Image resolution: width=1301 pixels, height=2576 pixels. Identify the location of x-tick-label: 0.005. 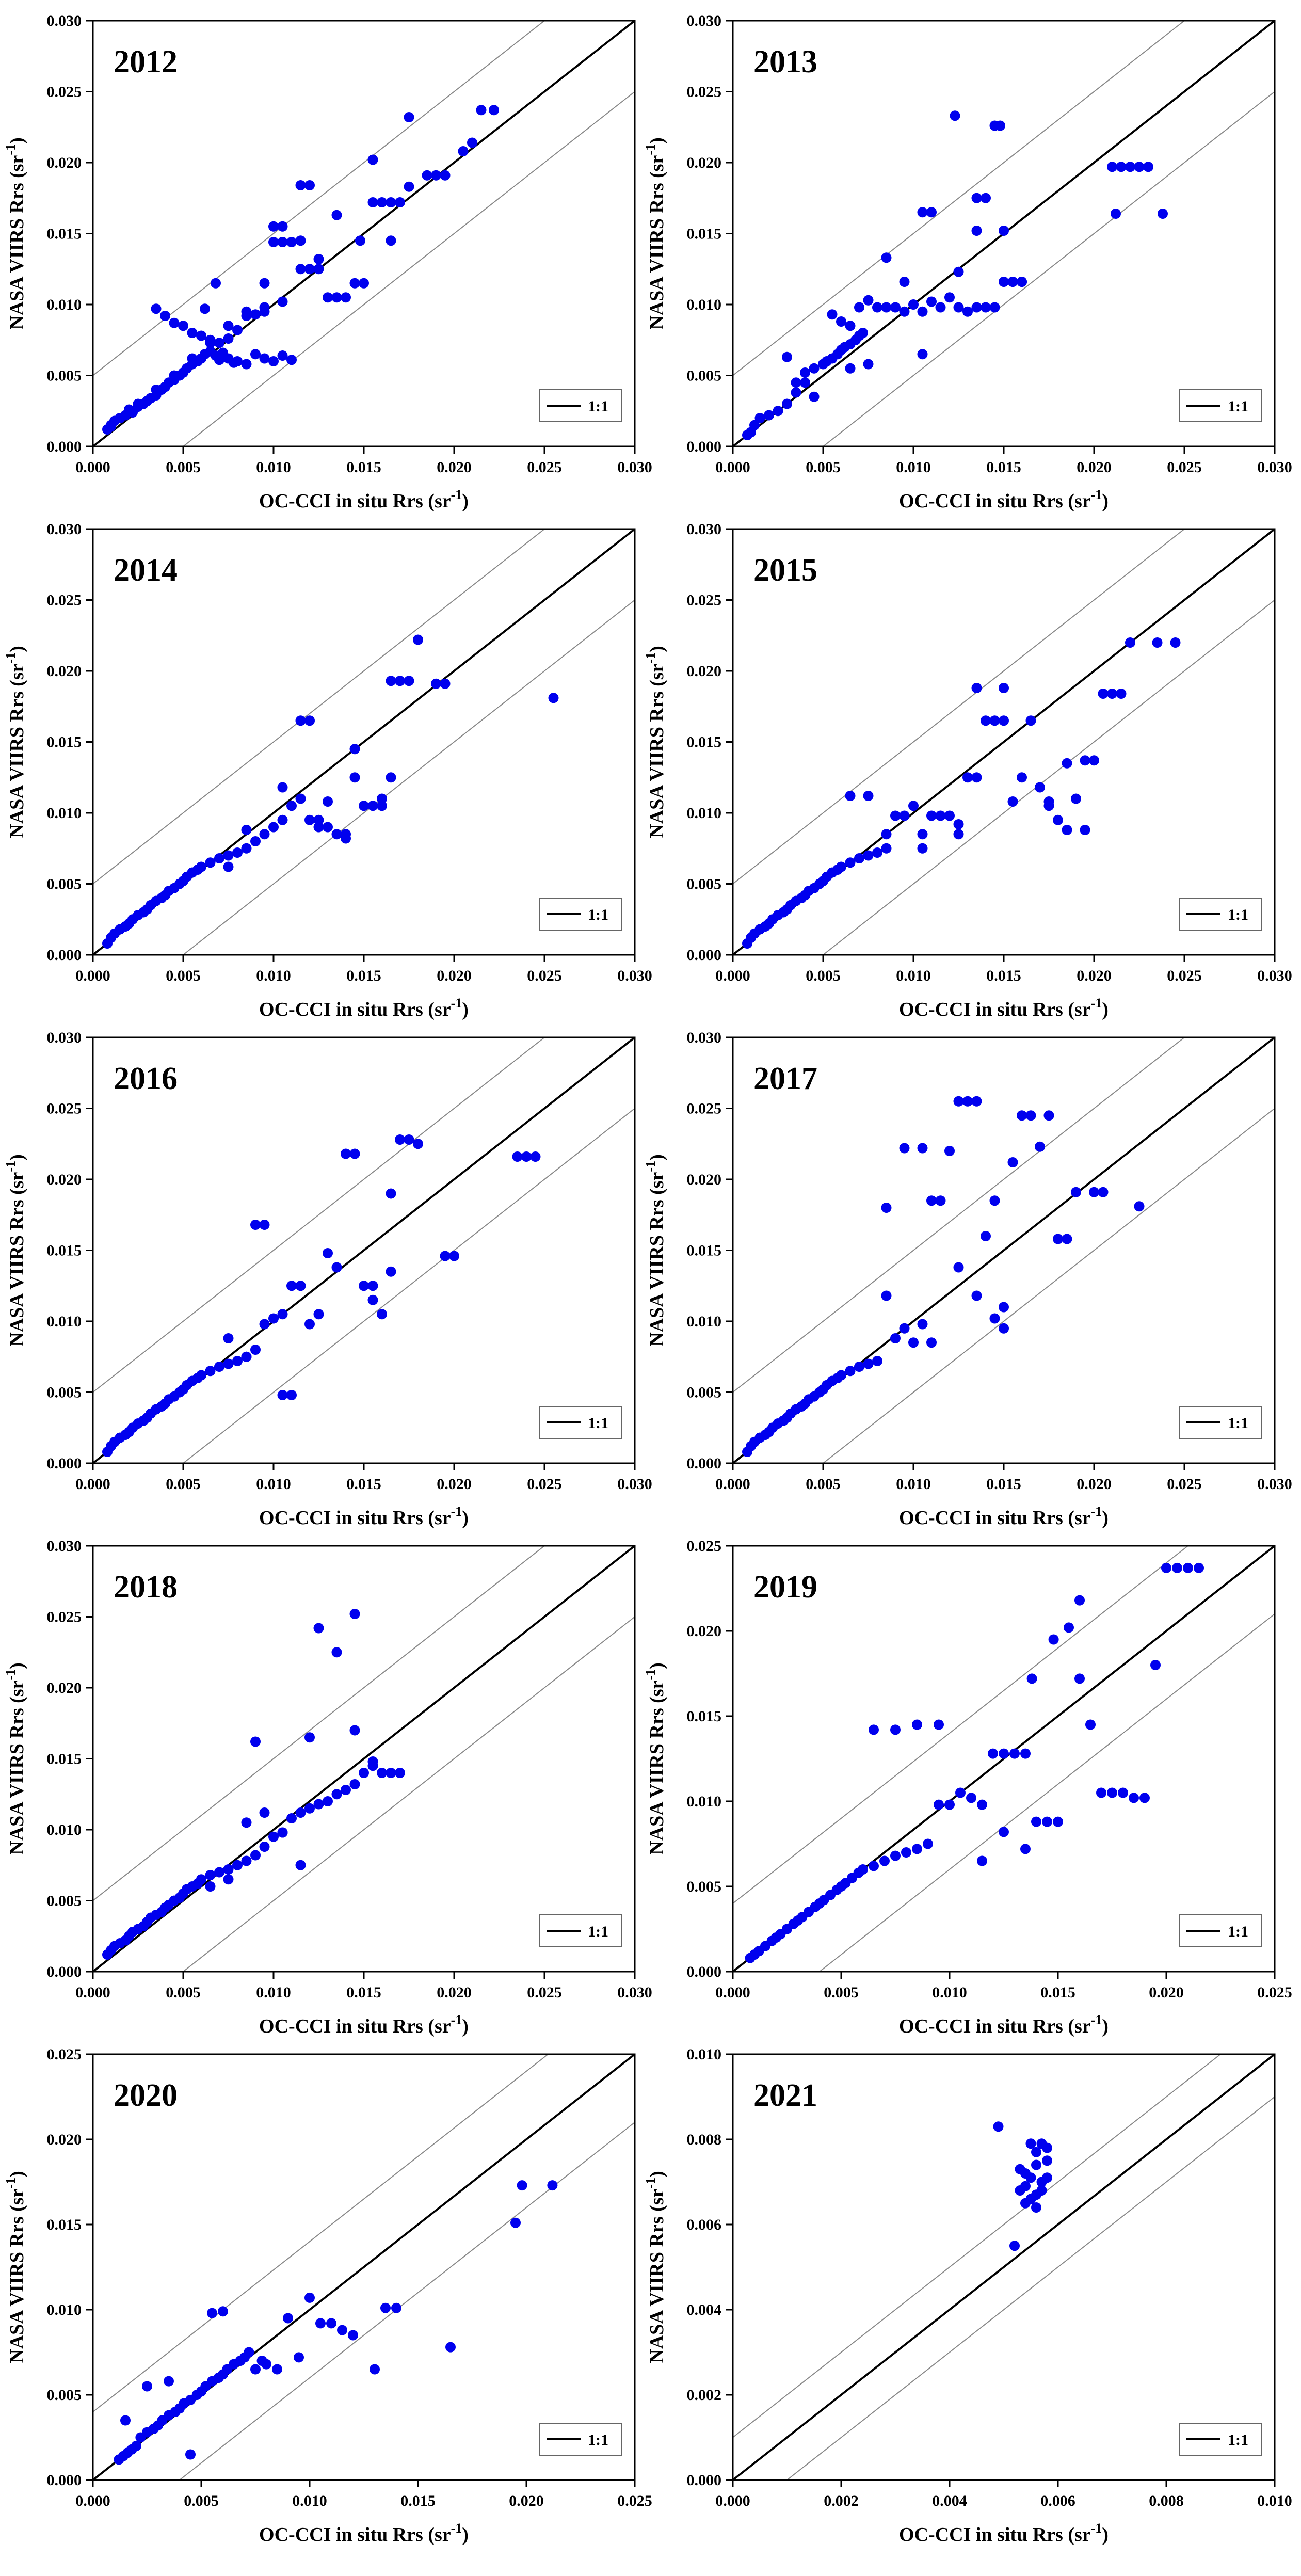
(183, 1992).